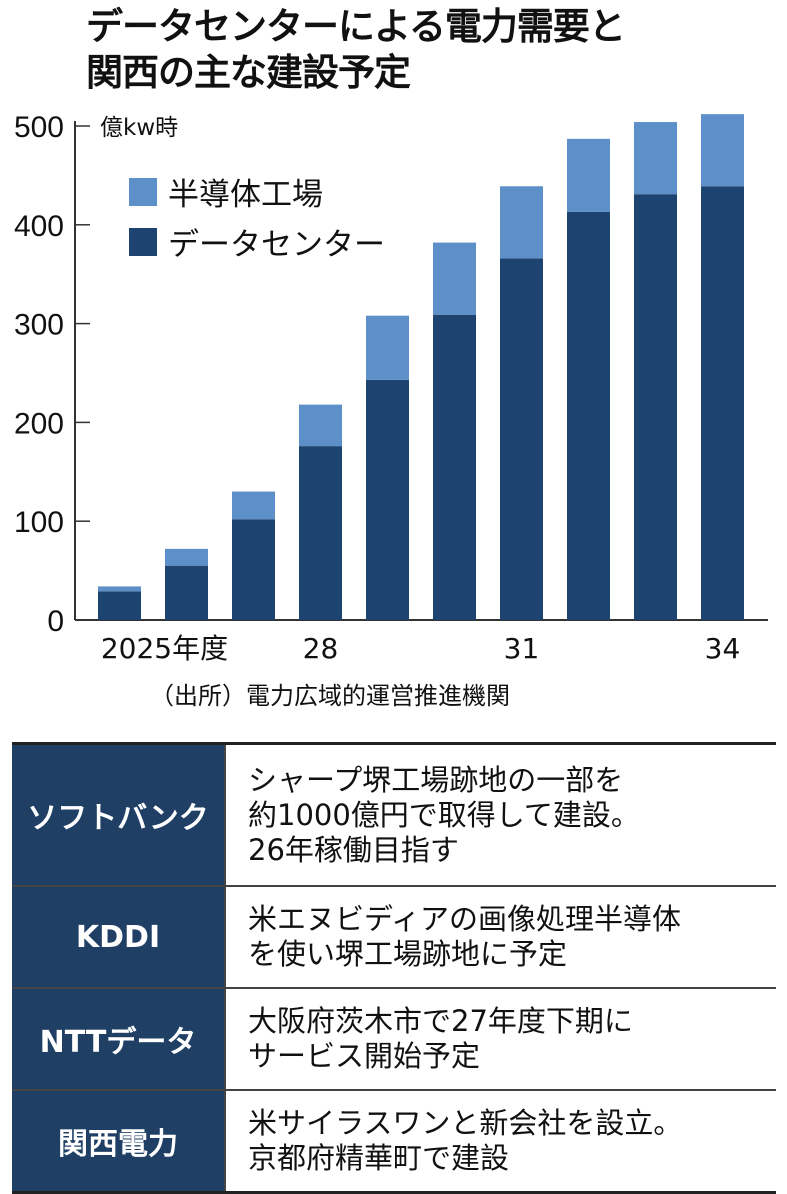  What do you see at coordinates (39, 522) in the screenshot?
I see `y-tick-label: 100` at bounding box center [39, 522].